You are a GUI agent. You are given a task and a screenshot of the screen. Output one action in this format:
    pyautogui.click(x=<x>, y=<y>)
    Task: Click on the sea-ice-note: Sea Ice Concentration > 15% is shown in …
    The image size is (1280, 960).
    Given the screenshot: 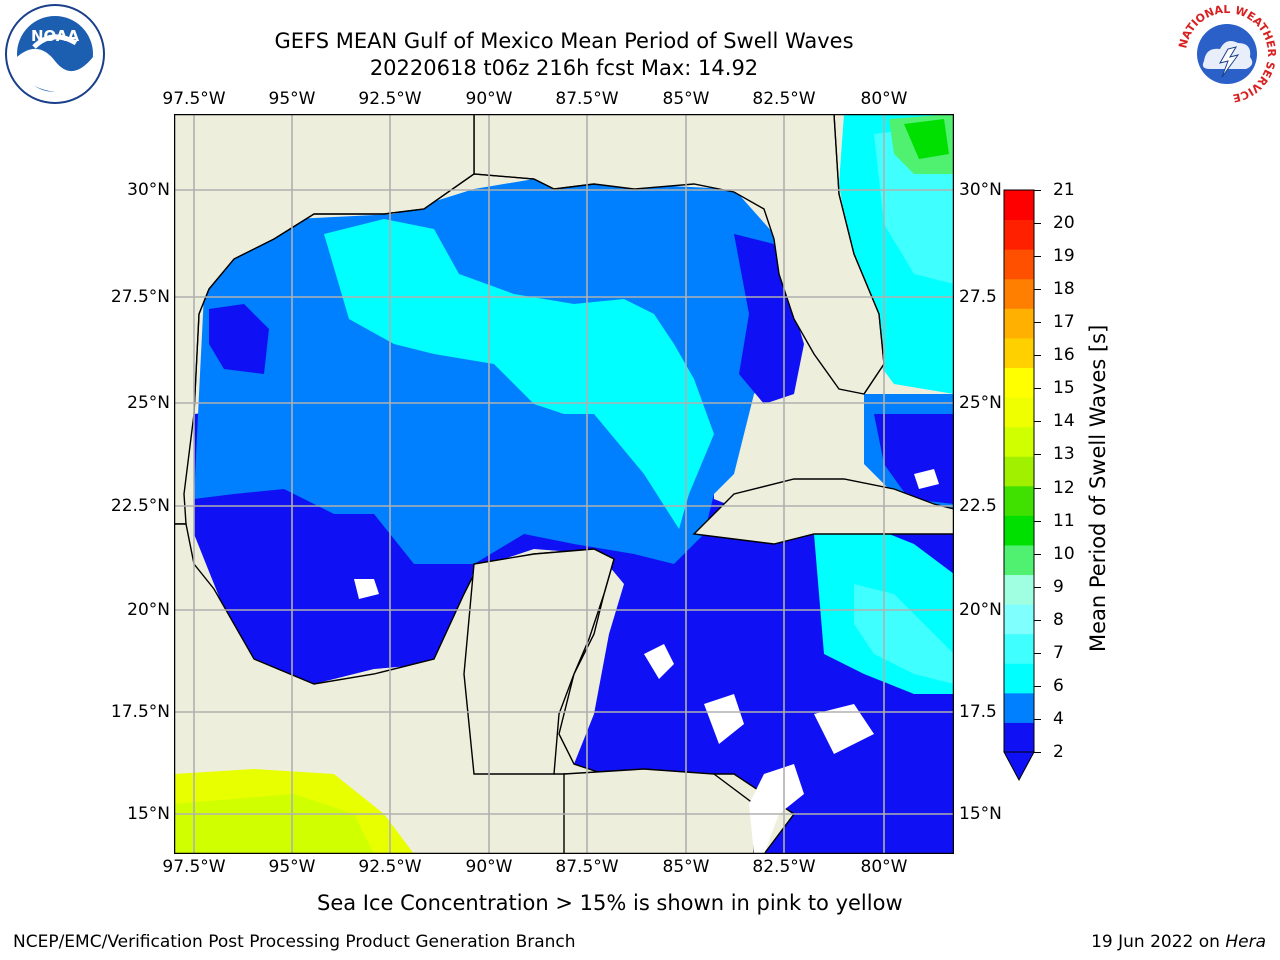 What is the action you would take?
    pyautogui.click(x=610, y=903)
    